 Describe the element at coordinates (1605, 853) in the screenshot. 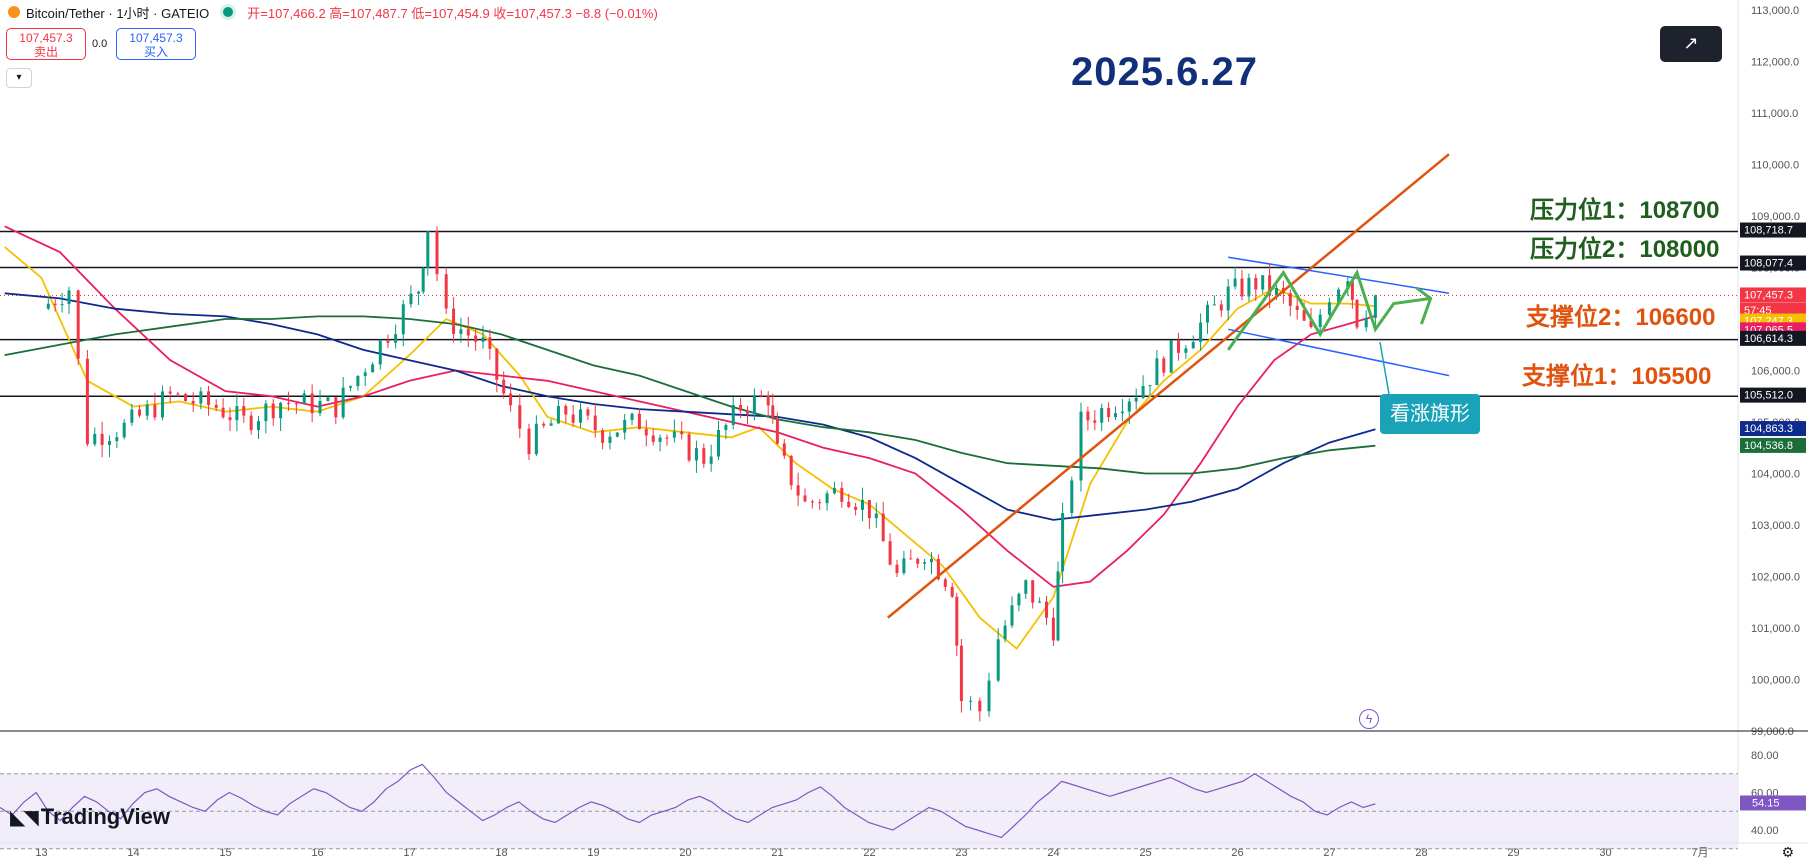

I see `x-tick-label: 30` at that location.